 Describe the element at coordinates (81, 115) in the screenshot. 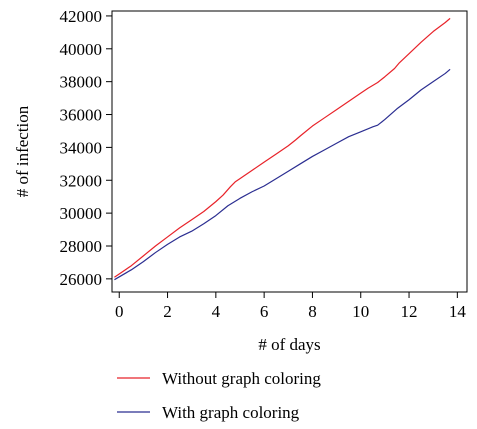

I see `y-tick-label: 36000` at that location.